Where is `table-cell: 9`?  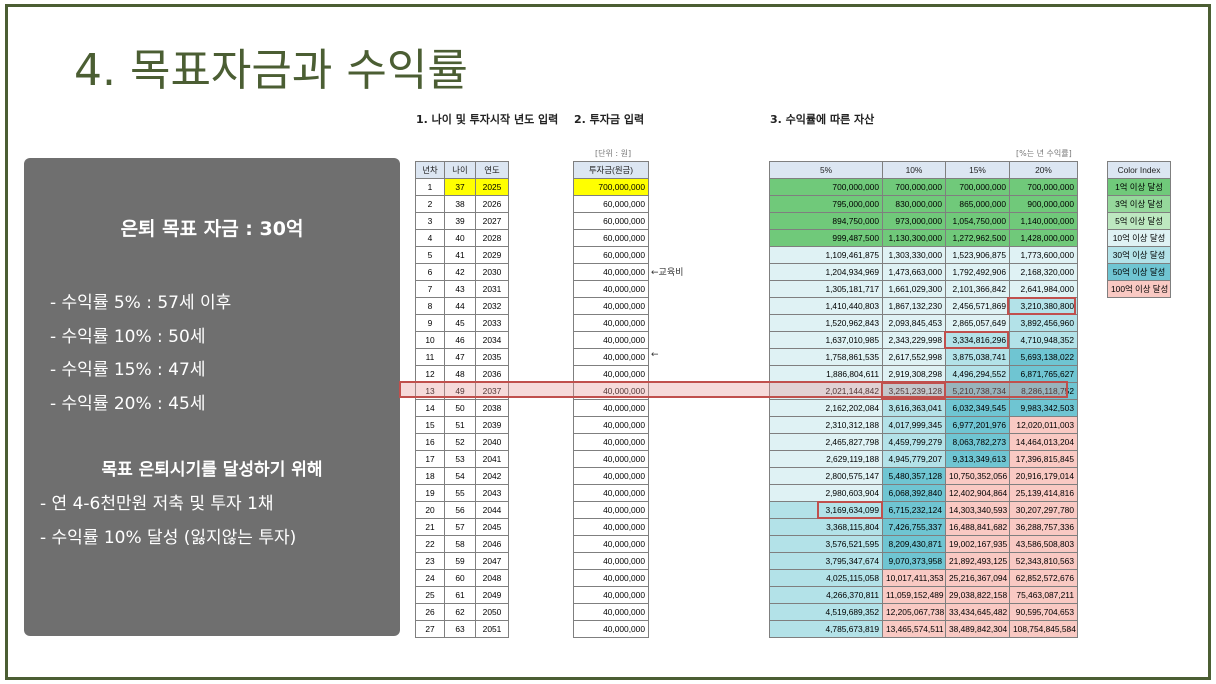
table-cell: 9 is located at coordinates (430, 323).